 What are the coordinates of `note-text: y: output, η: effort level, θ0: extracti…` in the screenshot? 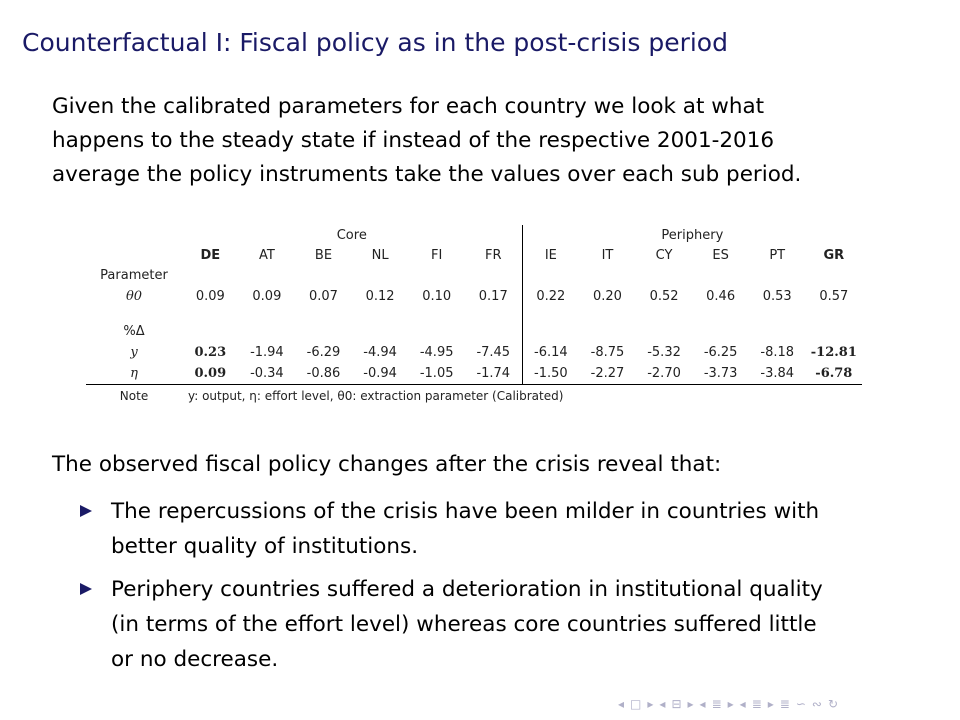 It's located at (376, 396).